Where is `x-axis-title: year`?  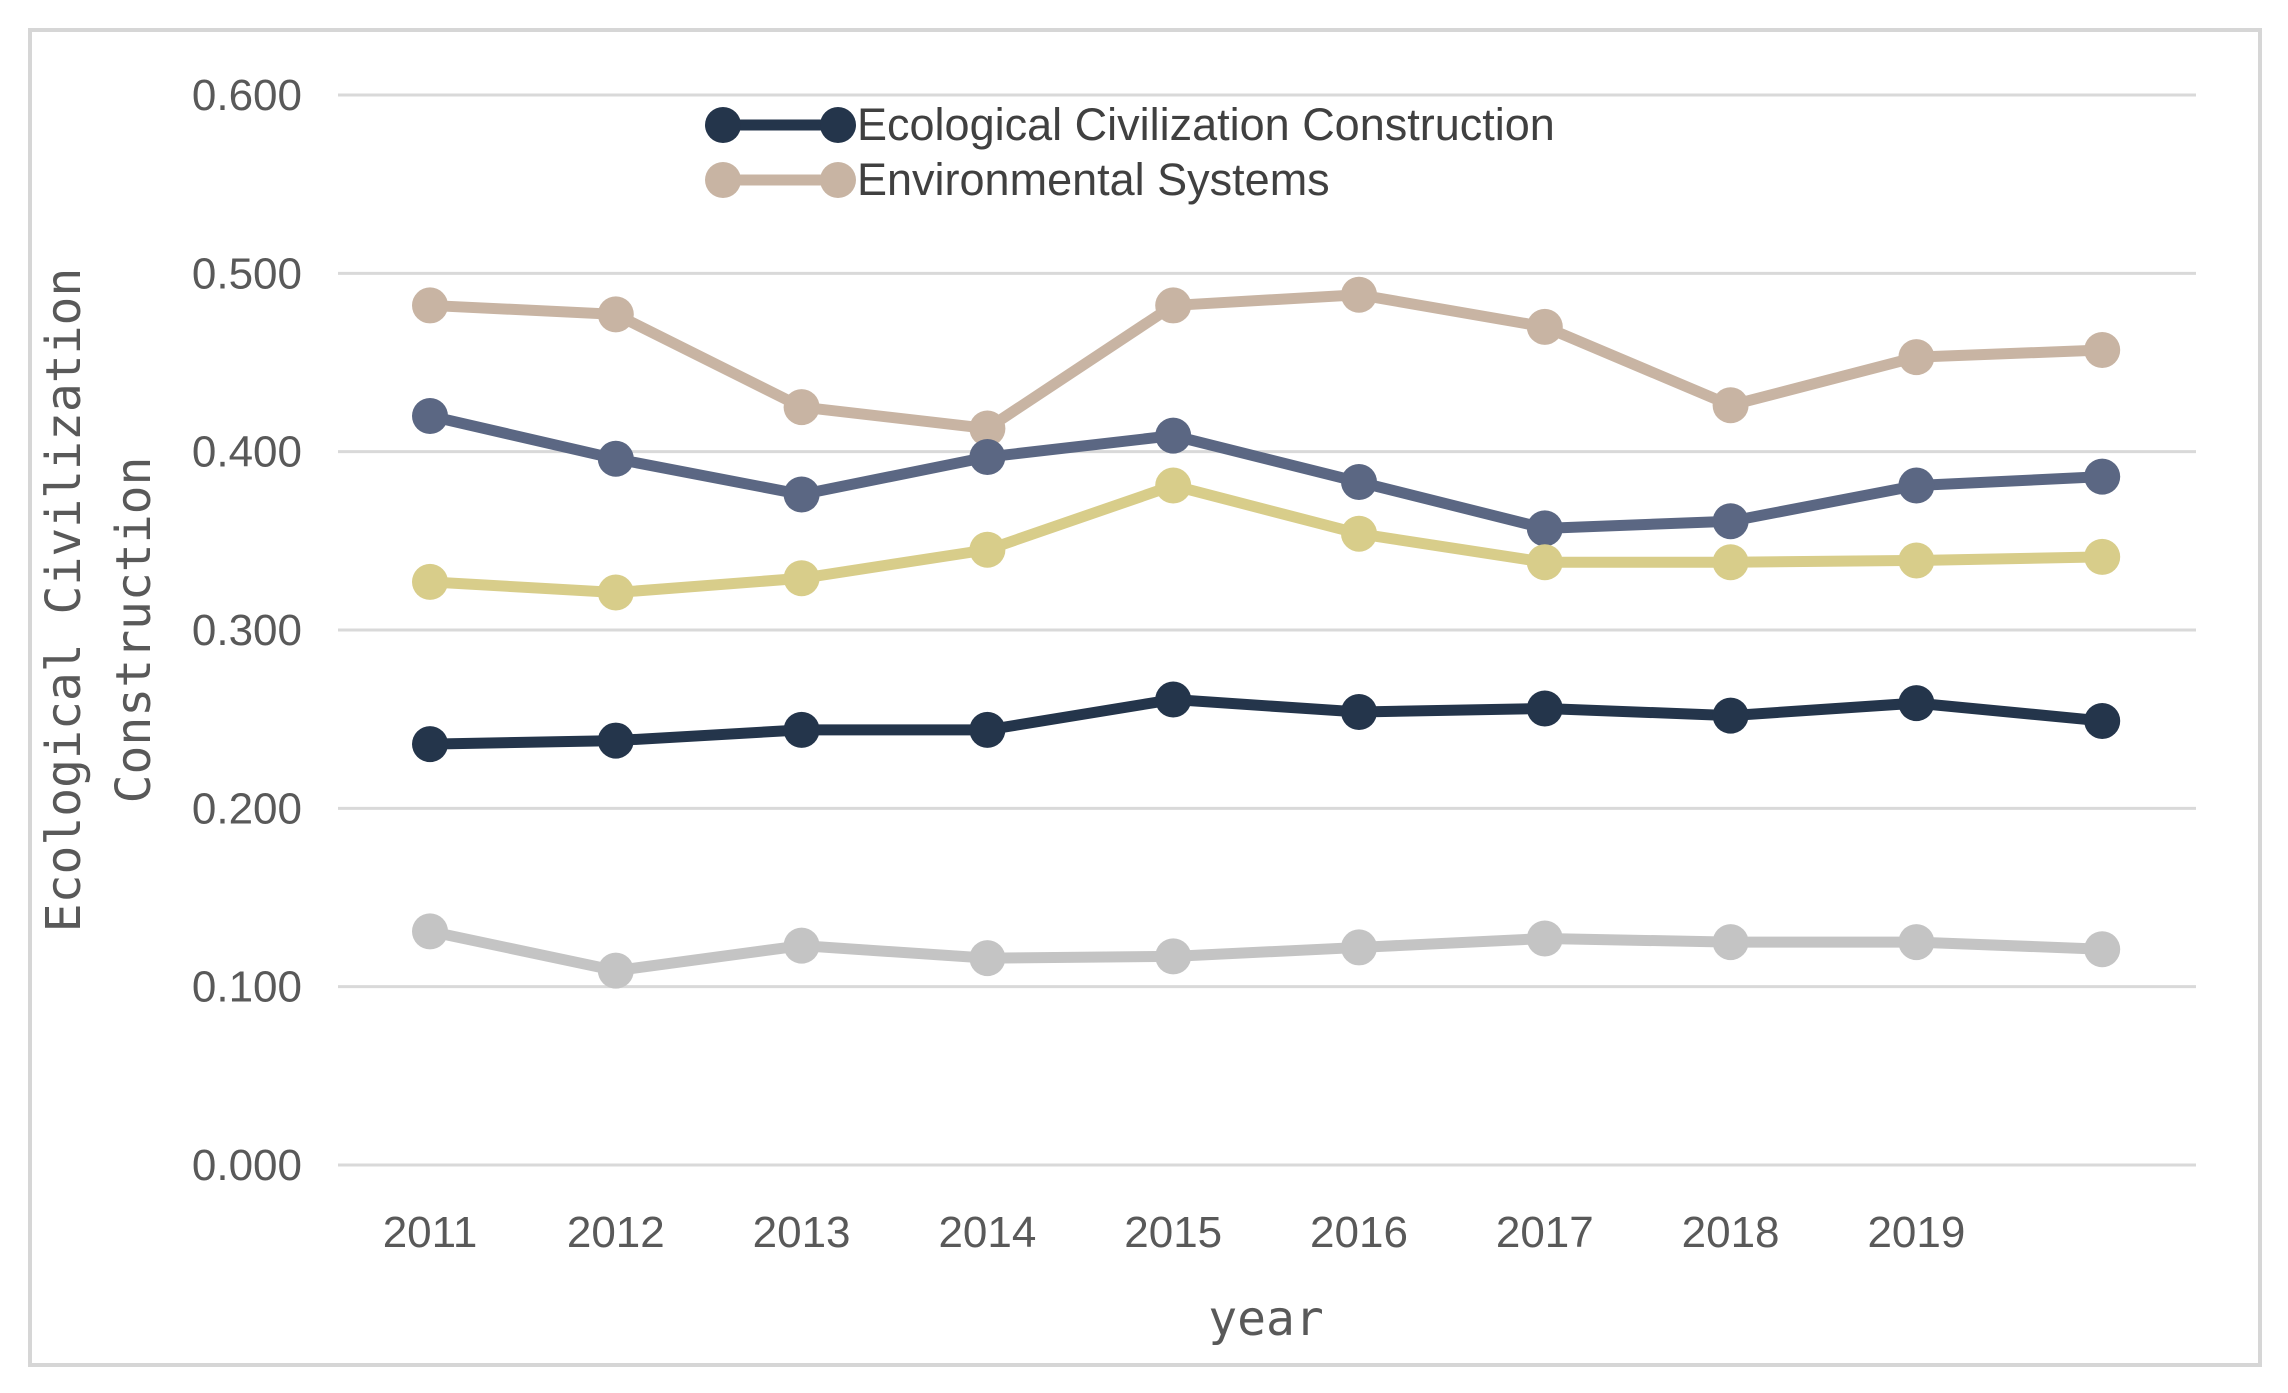 x-axis-title: year is located at coordinates (1266, 1319).